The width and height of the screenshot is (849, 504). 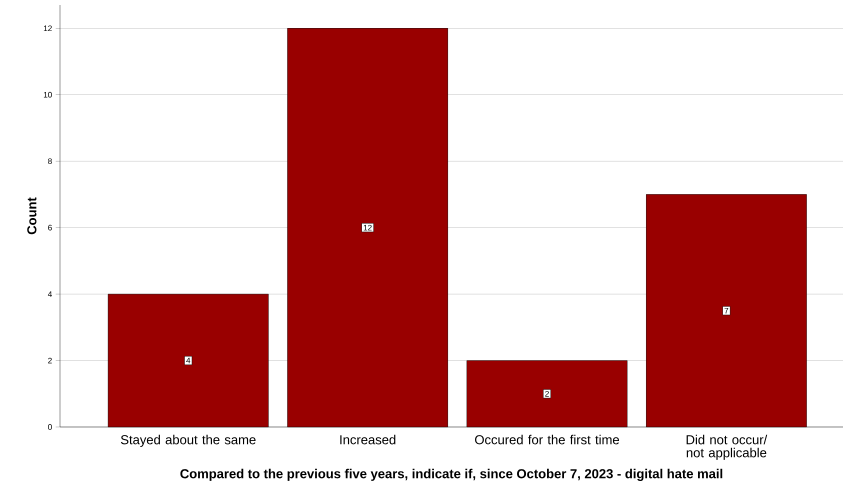 I want to click on y-axis-title: Count, so click(x=31, y=215).